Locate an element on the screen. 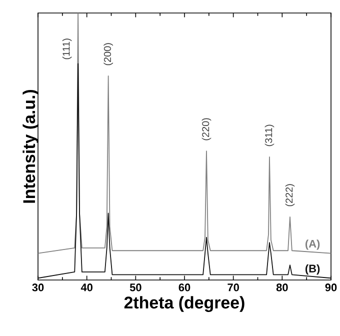  x-tick-label: 90 is located at coordinates (331, 288).